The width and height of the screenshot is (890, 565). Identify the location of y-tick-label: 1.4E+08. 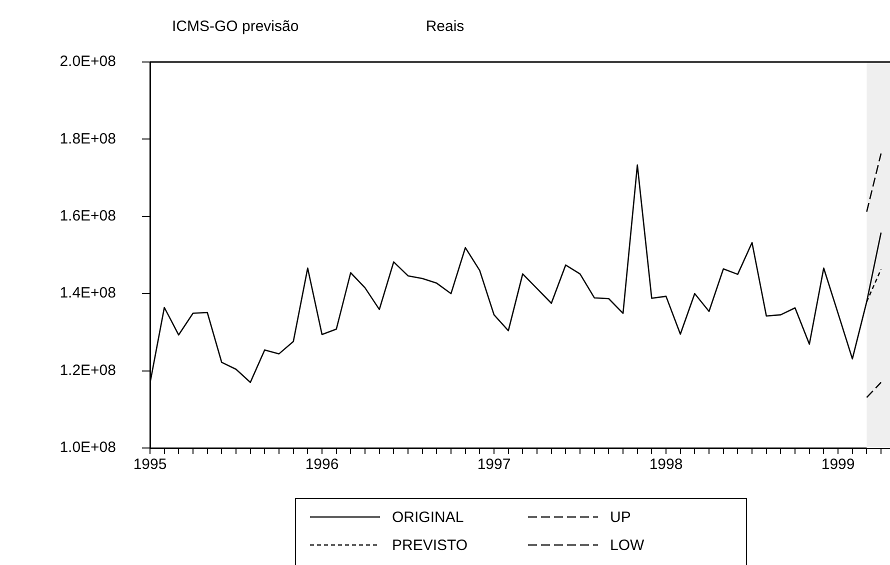
(88, 293).